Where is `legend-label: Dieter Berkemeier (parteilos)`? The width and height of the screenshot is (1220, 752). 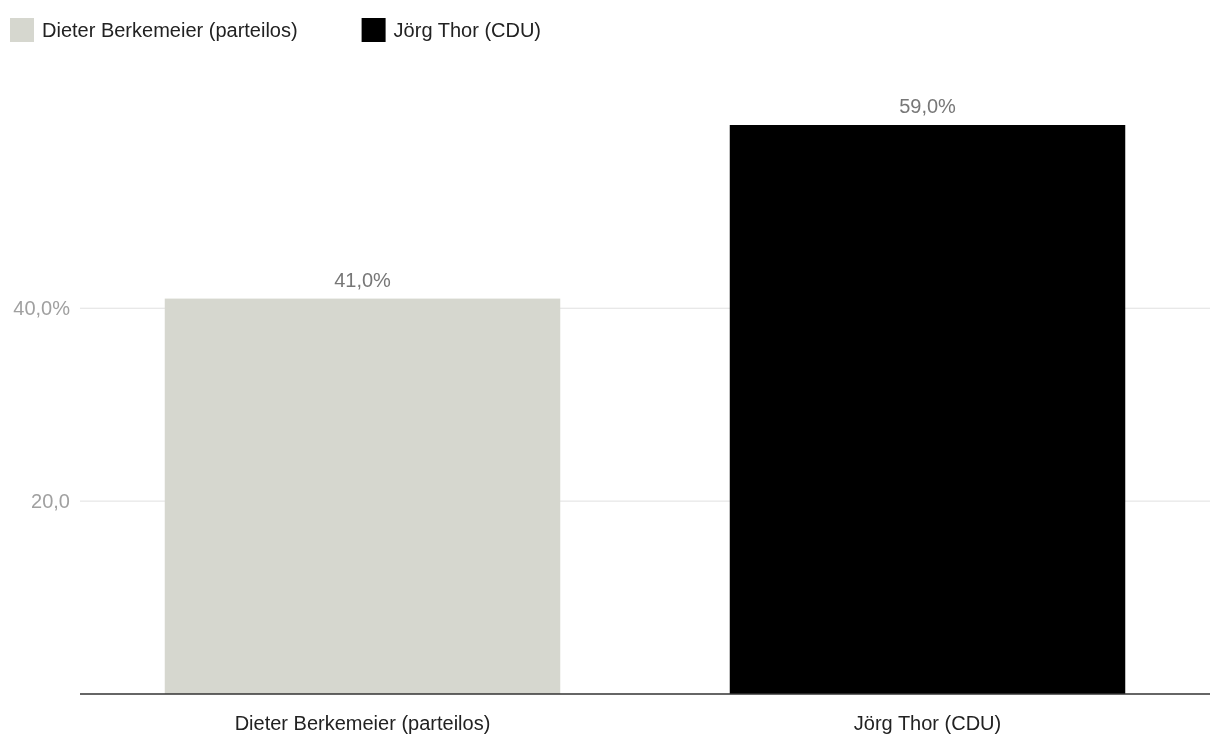
legend-label: Dieter Berkemeier (parteilos) is located at coordinates (170, 30).